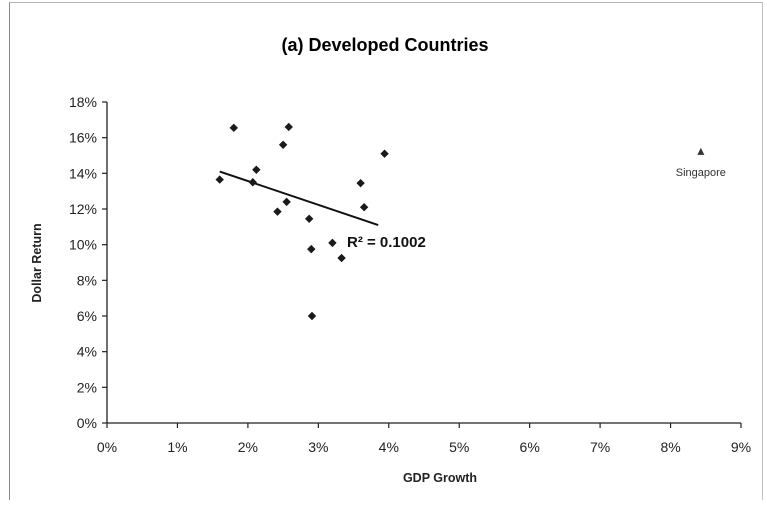  Describe the element at coordinates (600, 447) in the screenshot. I see `x-tick-label: 7%` at that location.